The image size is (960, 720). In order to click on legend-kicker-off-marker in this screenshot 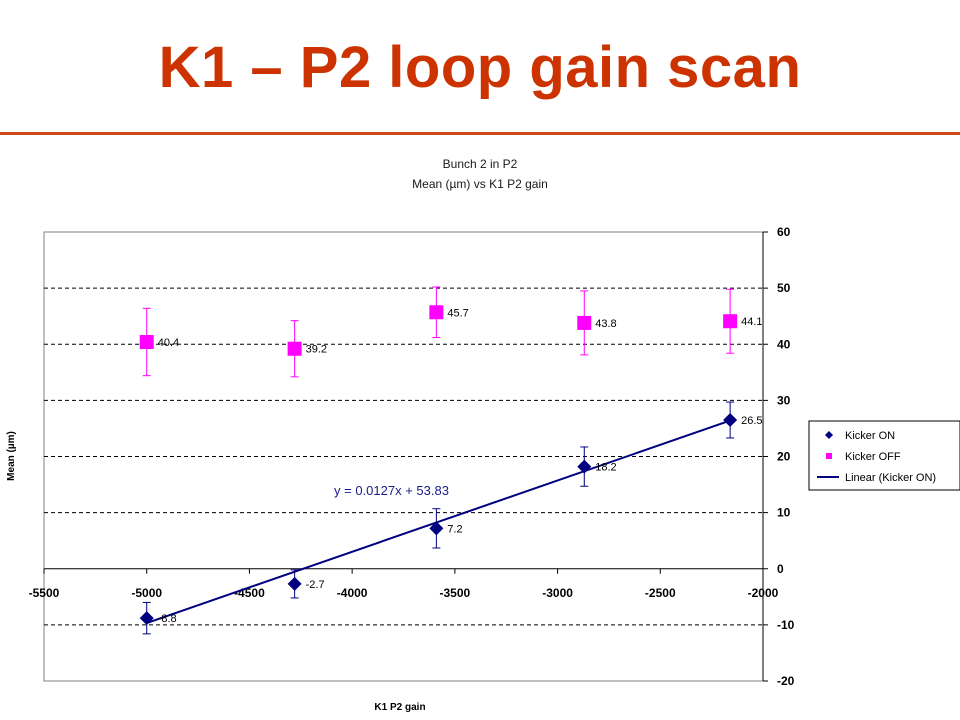, I will do `click(829, 456)`.